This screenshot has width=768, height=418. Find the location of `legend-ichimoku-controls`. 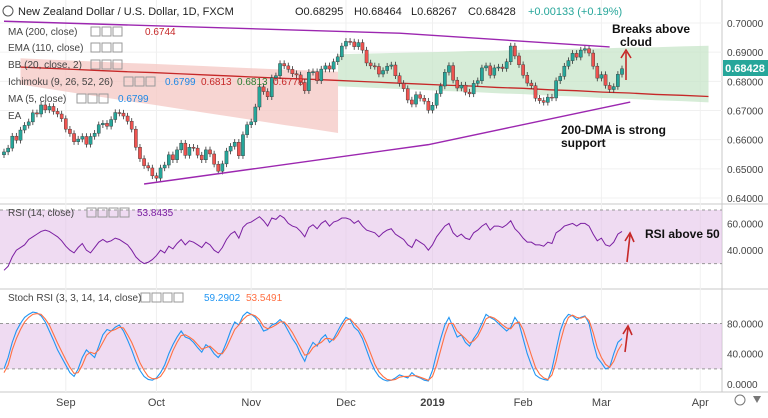

legend-ichimoku-controls is located at coordinates (139, 81).